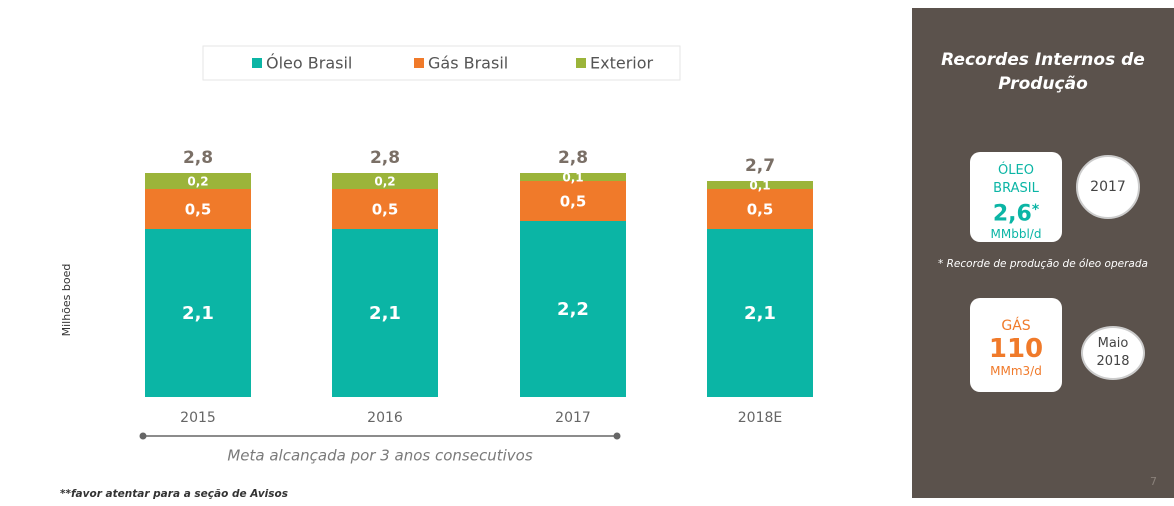 This screenshot has width=1174, height=506. What do you see at coordinates (174, 494) in the screenshot?
I see `footnote: **favor atentar para a seção de Avisos` at bounding box center [174, 494].